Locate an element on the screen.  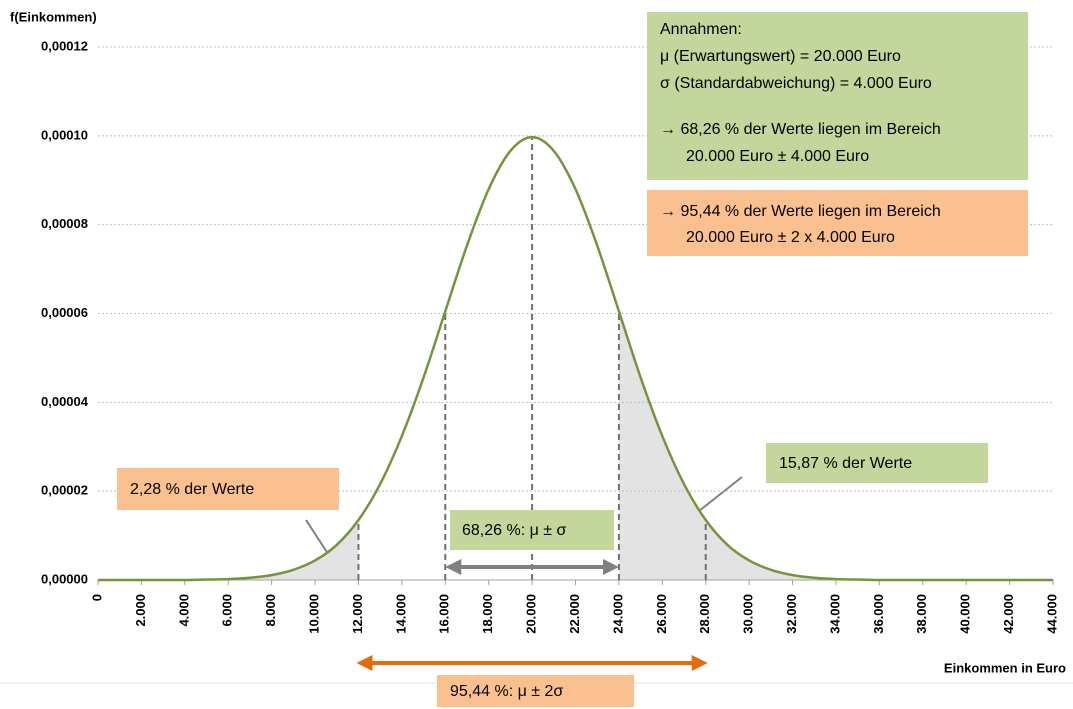
annotation-text: 20.000 Euro ± 2 x 4.000 Euro is located at coordinates (790, 237).